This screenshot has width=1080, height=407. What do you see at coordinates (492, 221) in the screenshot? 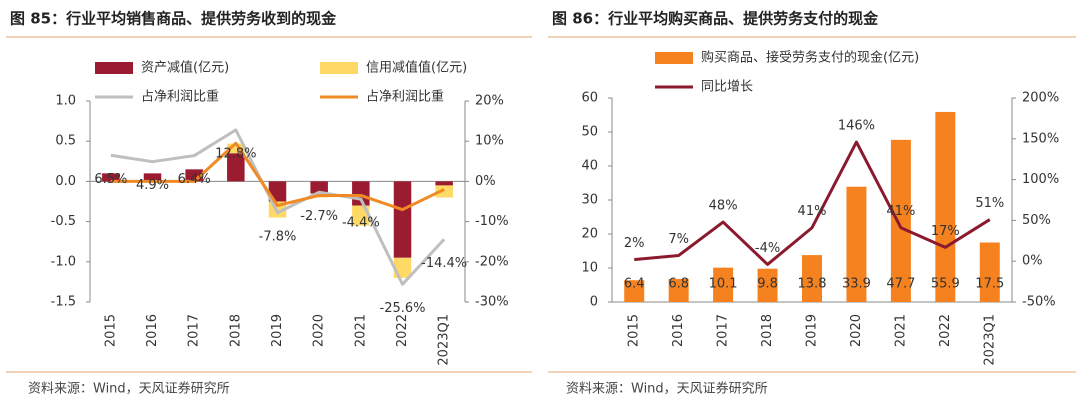
I see `y2-tick-label: -10%` at bounding box center [492, 221].